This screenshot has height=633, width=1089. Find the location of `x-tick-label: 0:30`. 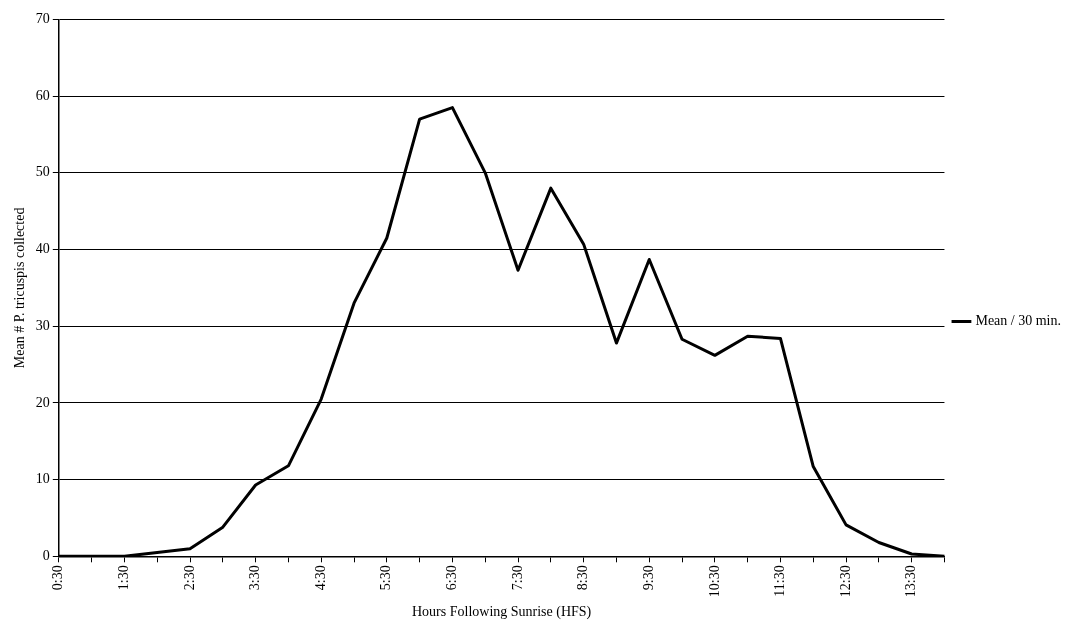

x-tick-label: 0:30 is located at coordinates (58, 578).